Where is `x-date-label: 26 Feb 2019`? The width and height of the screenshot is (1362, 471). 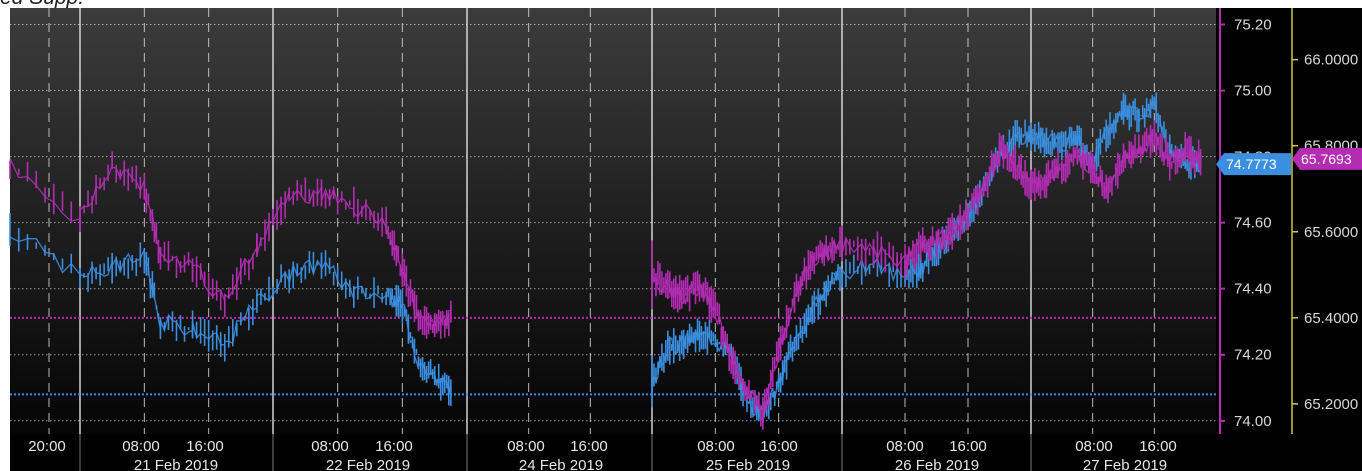 x-date-label: 26 Feb 2019 is located at coordinates (937, 464).